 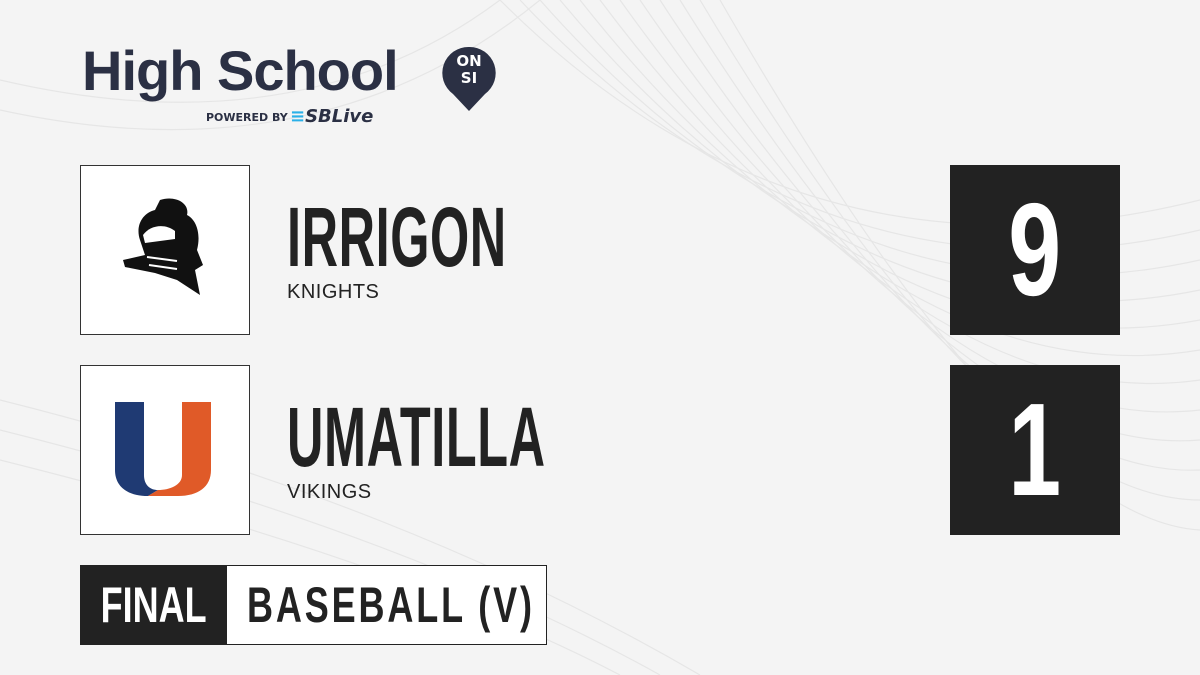 What do you see at coordinates (163, 246) in the screenshot?
I see `knight-helmet-icon` at bounding box center [163, 246].